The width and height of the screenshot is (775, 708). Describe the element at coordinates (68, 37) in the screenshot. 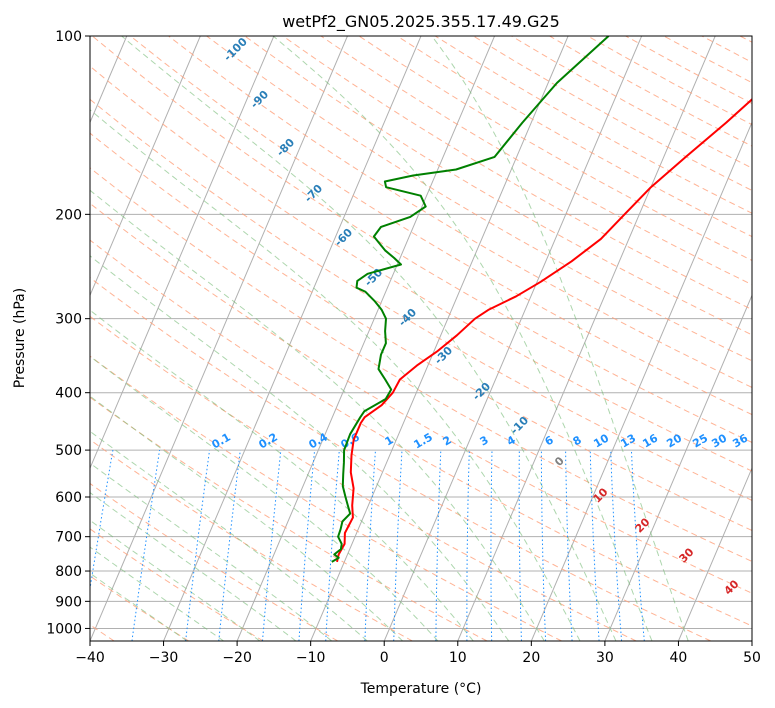

I see `y-tick-label: 100` at that location.